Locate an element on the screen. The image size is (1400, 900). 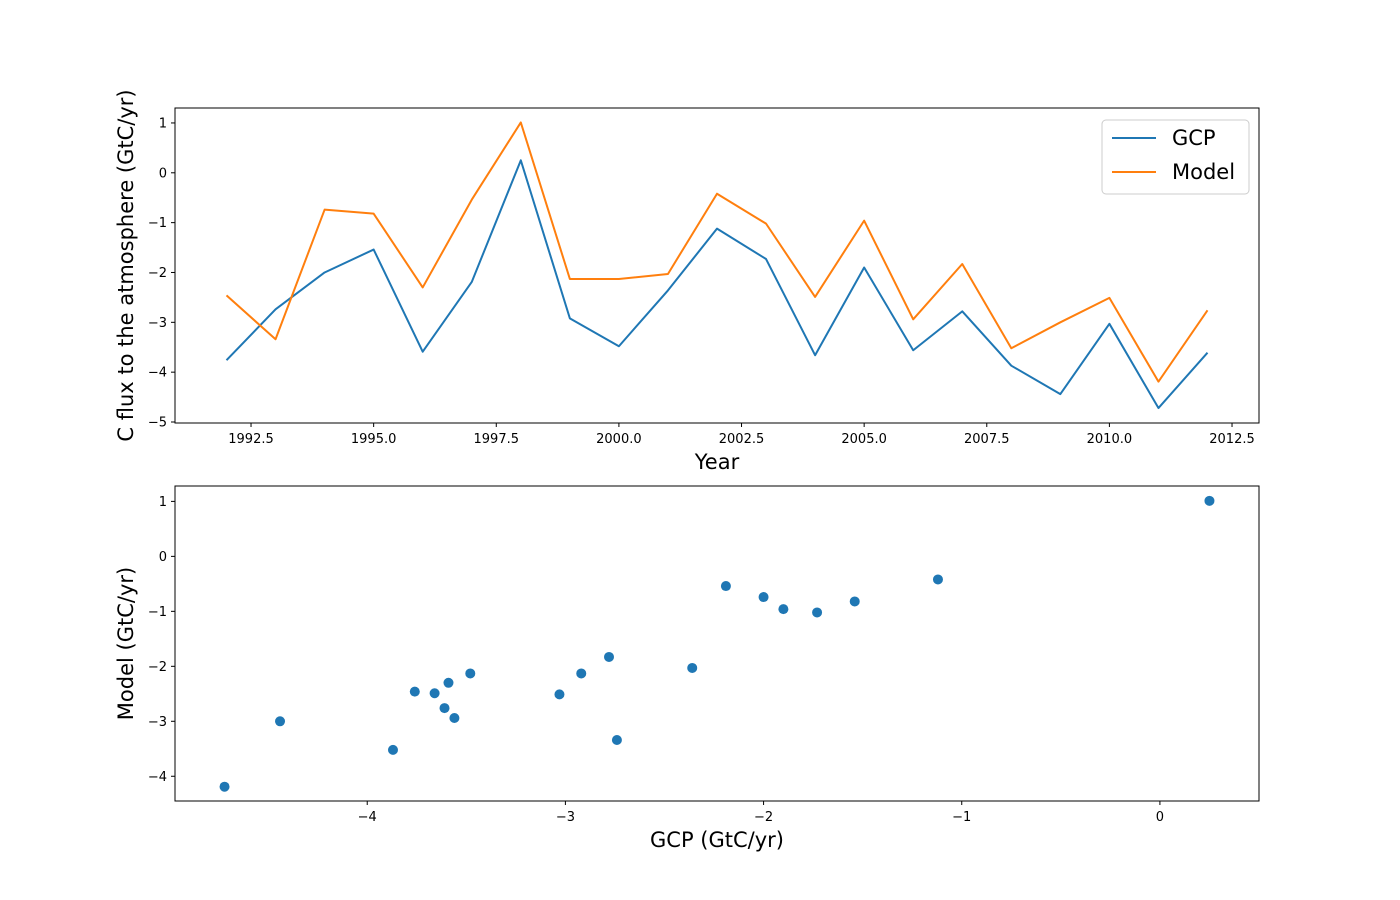
scatter-y-tick-label: 0 is located at coordinates (163, 557).